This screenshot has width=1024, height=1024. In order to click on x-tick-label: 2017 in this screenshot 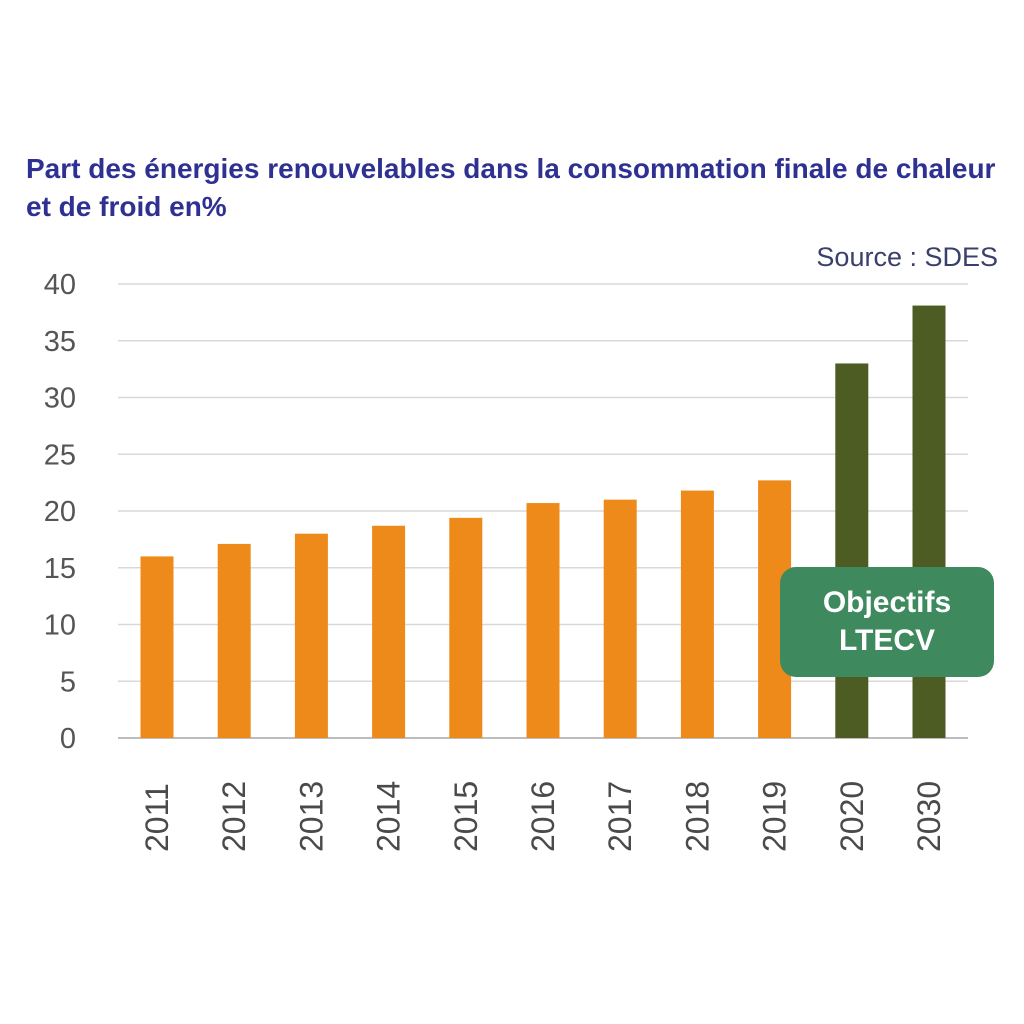, I will do `click(620, 816)`.